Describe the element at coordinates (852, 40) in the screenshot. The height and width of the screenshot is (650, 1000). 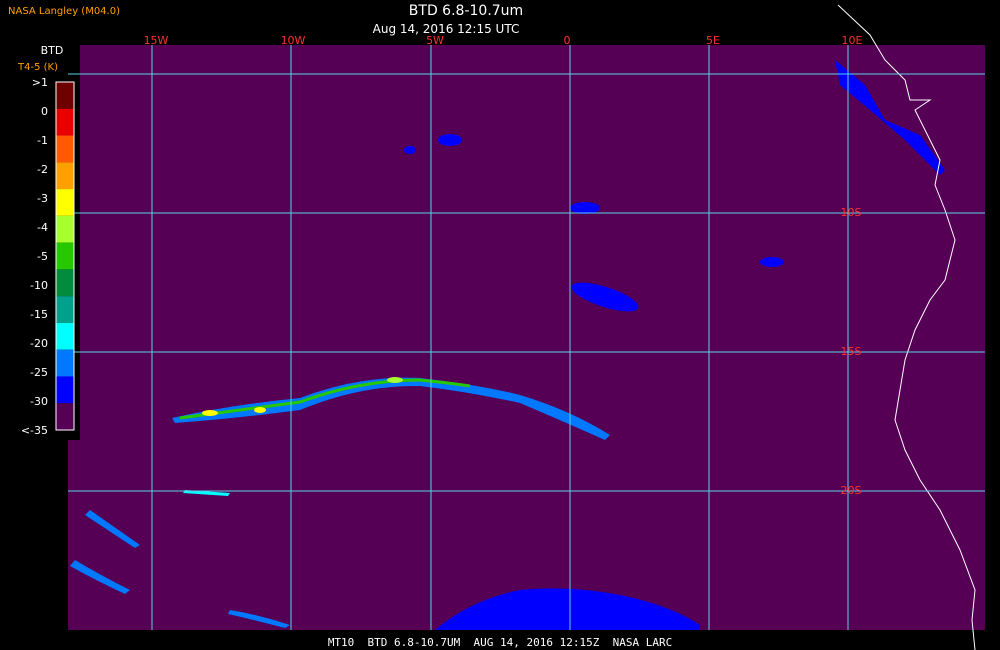
I see `longitude-label: 10E` at that location.